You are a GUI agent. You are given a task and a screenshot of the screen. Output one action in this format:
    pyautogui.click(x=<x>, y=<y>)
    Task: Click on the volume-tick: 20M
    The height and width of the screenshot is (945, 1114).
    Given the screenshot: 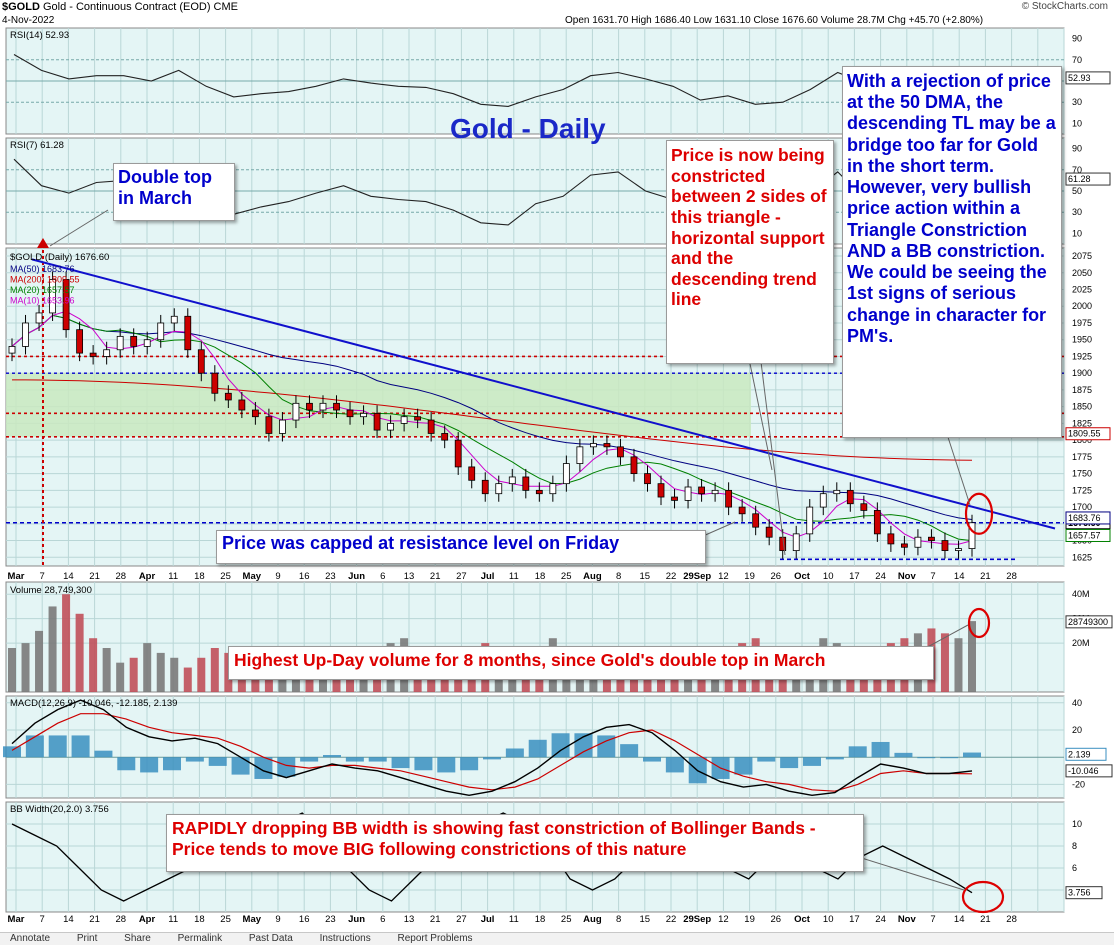 What is the action you would take?
    pyautogui.click(x=1081, y=643)
    